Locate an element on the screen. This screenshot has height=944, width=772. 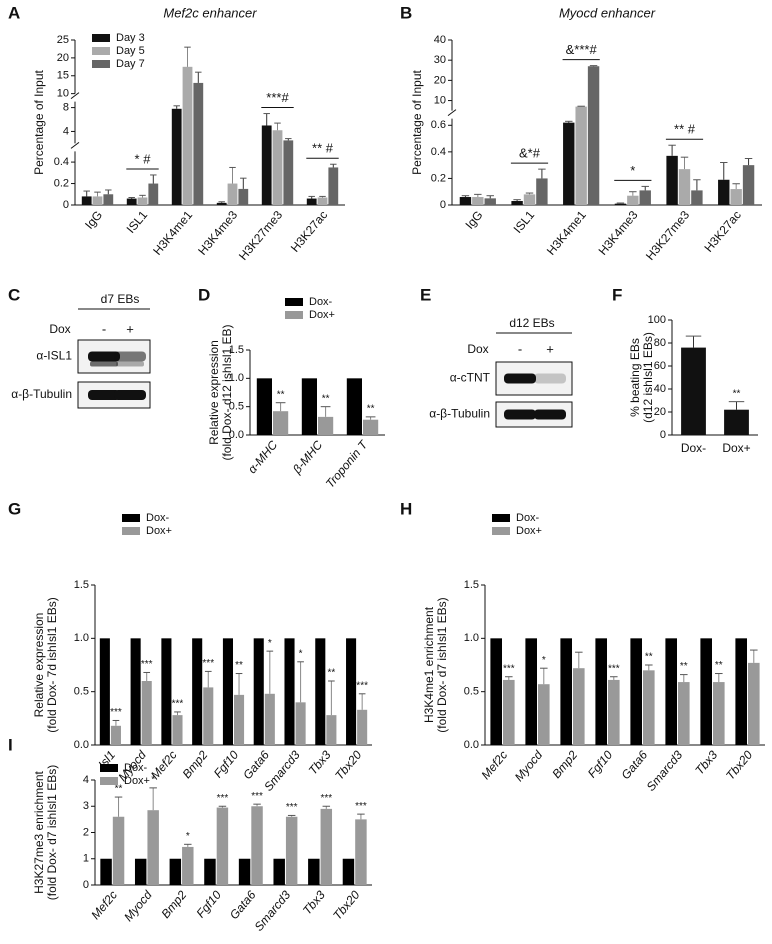
x-tick-label: β-MHC is located at coordinates (307, 457).